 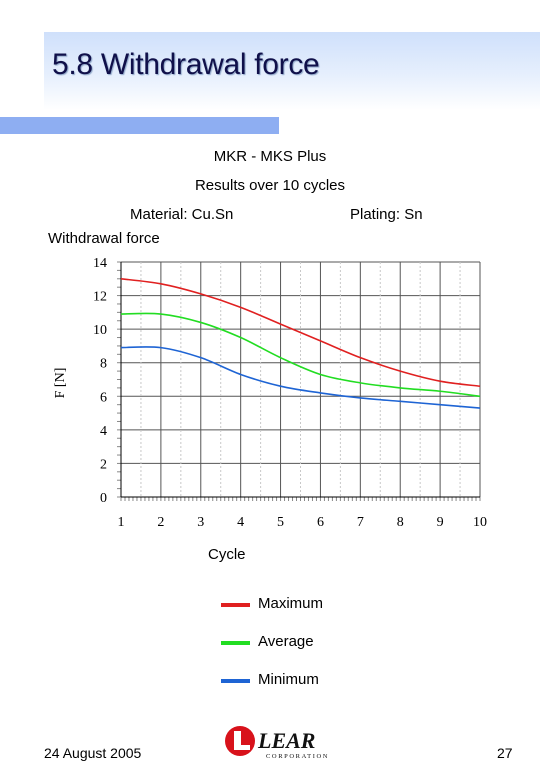 I want to click on x-tick-label: 1, so click(x=121, y=522).